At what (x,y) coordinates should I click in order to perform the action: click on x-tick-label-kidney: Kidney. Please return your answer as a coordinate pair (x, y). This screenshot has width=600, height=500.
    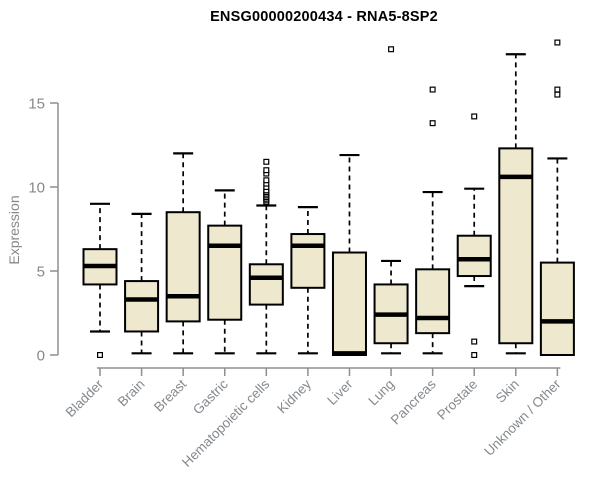
    Looking at the image, I should click on (294, 396).